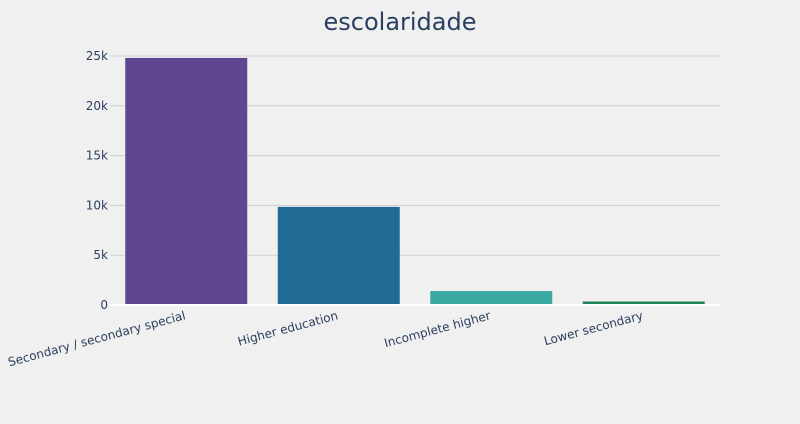 The width and height of the screenshot is (800, 424). I want to click on x-tick-label: Incomplete higher, so click(437, 329).